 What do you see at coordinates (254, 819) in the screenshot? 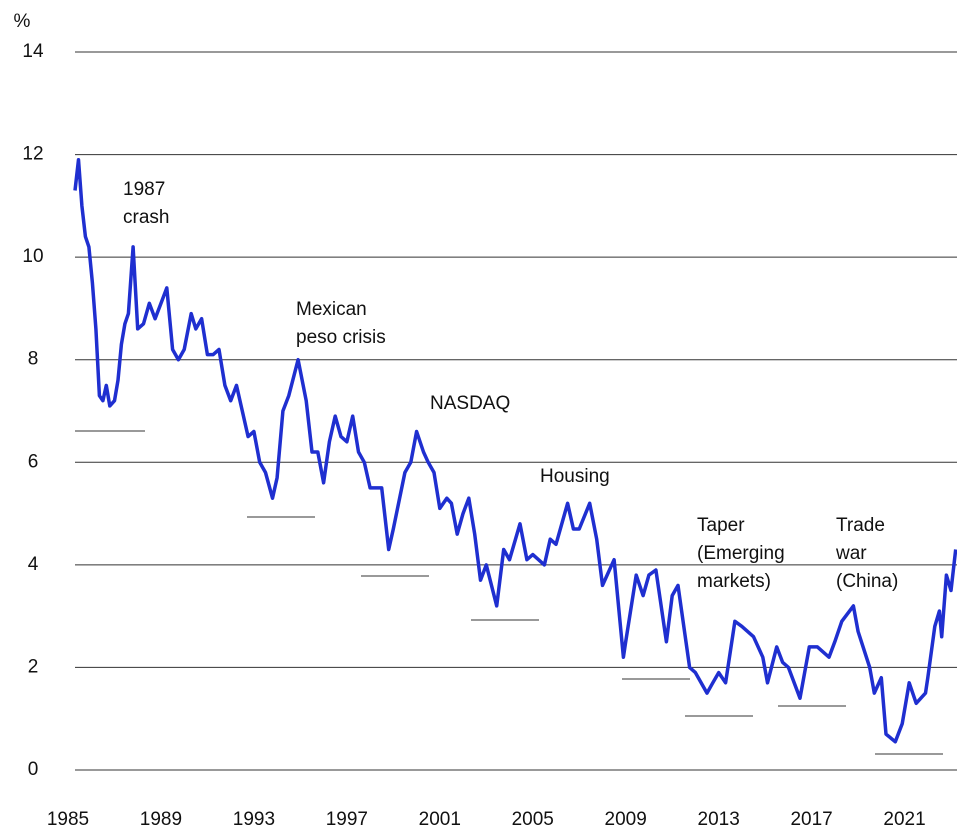
I see `x-tick-label: 1993` at bounding box center [254, 819].